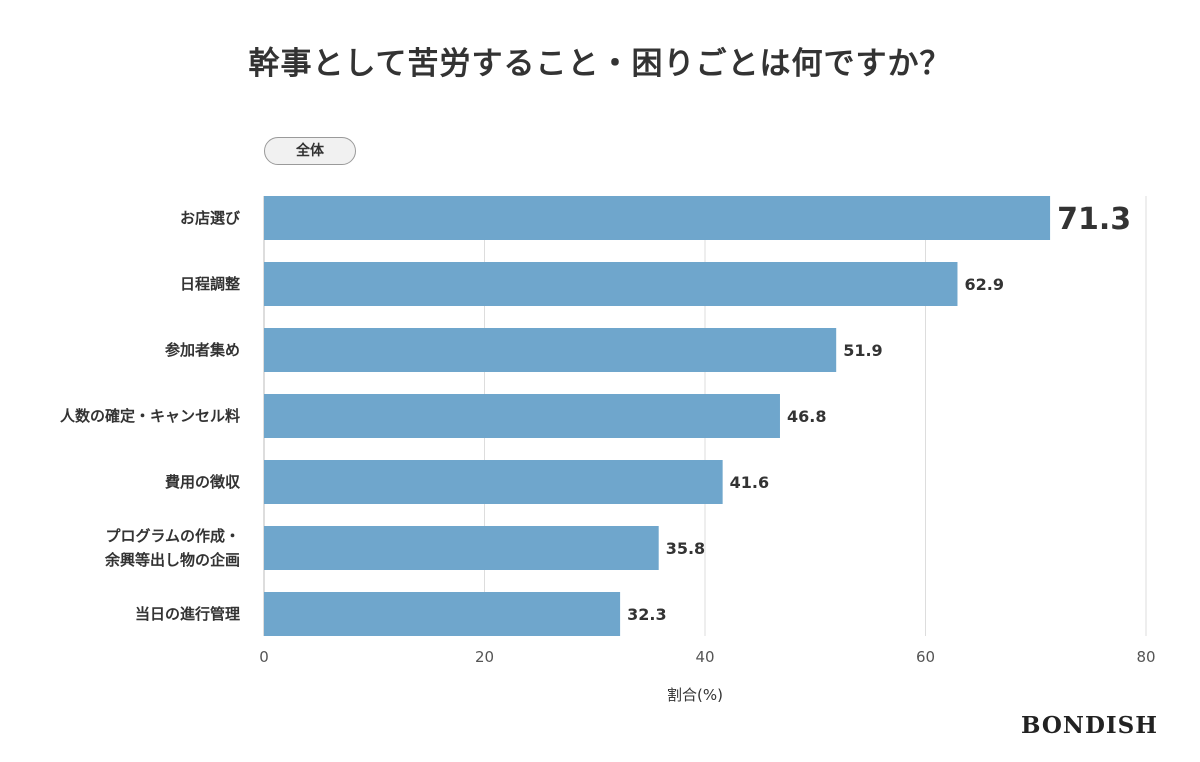  Describe the element at coordinates (210, 284) in the screenshot. I see `category-label: 日程調整` at that location.